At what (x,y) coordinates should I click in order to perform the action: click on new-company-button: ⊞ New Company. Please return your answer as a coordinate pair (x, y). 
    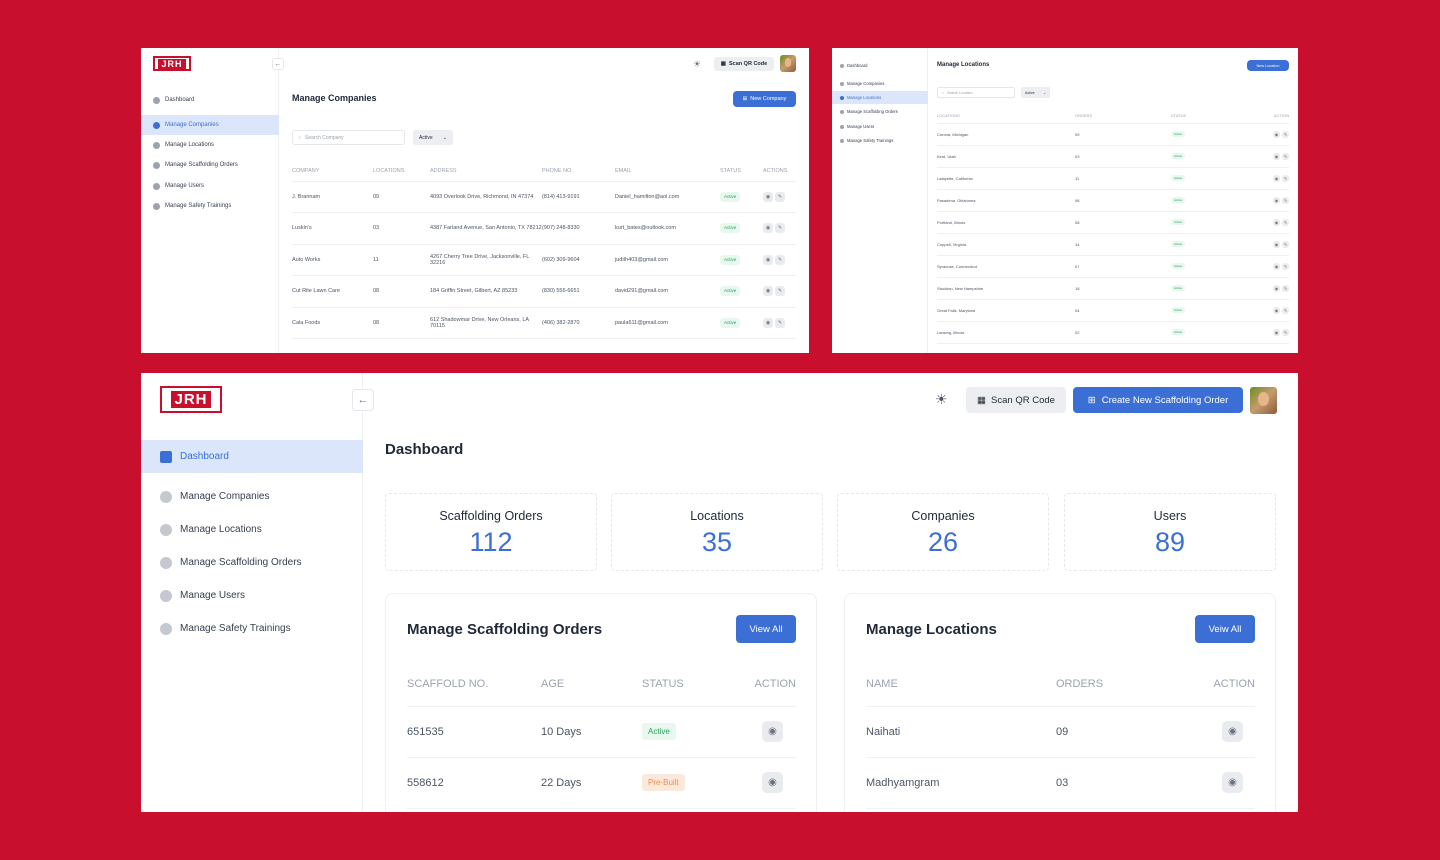
    Looking at the image, I should click on (764, 99).